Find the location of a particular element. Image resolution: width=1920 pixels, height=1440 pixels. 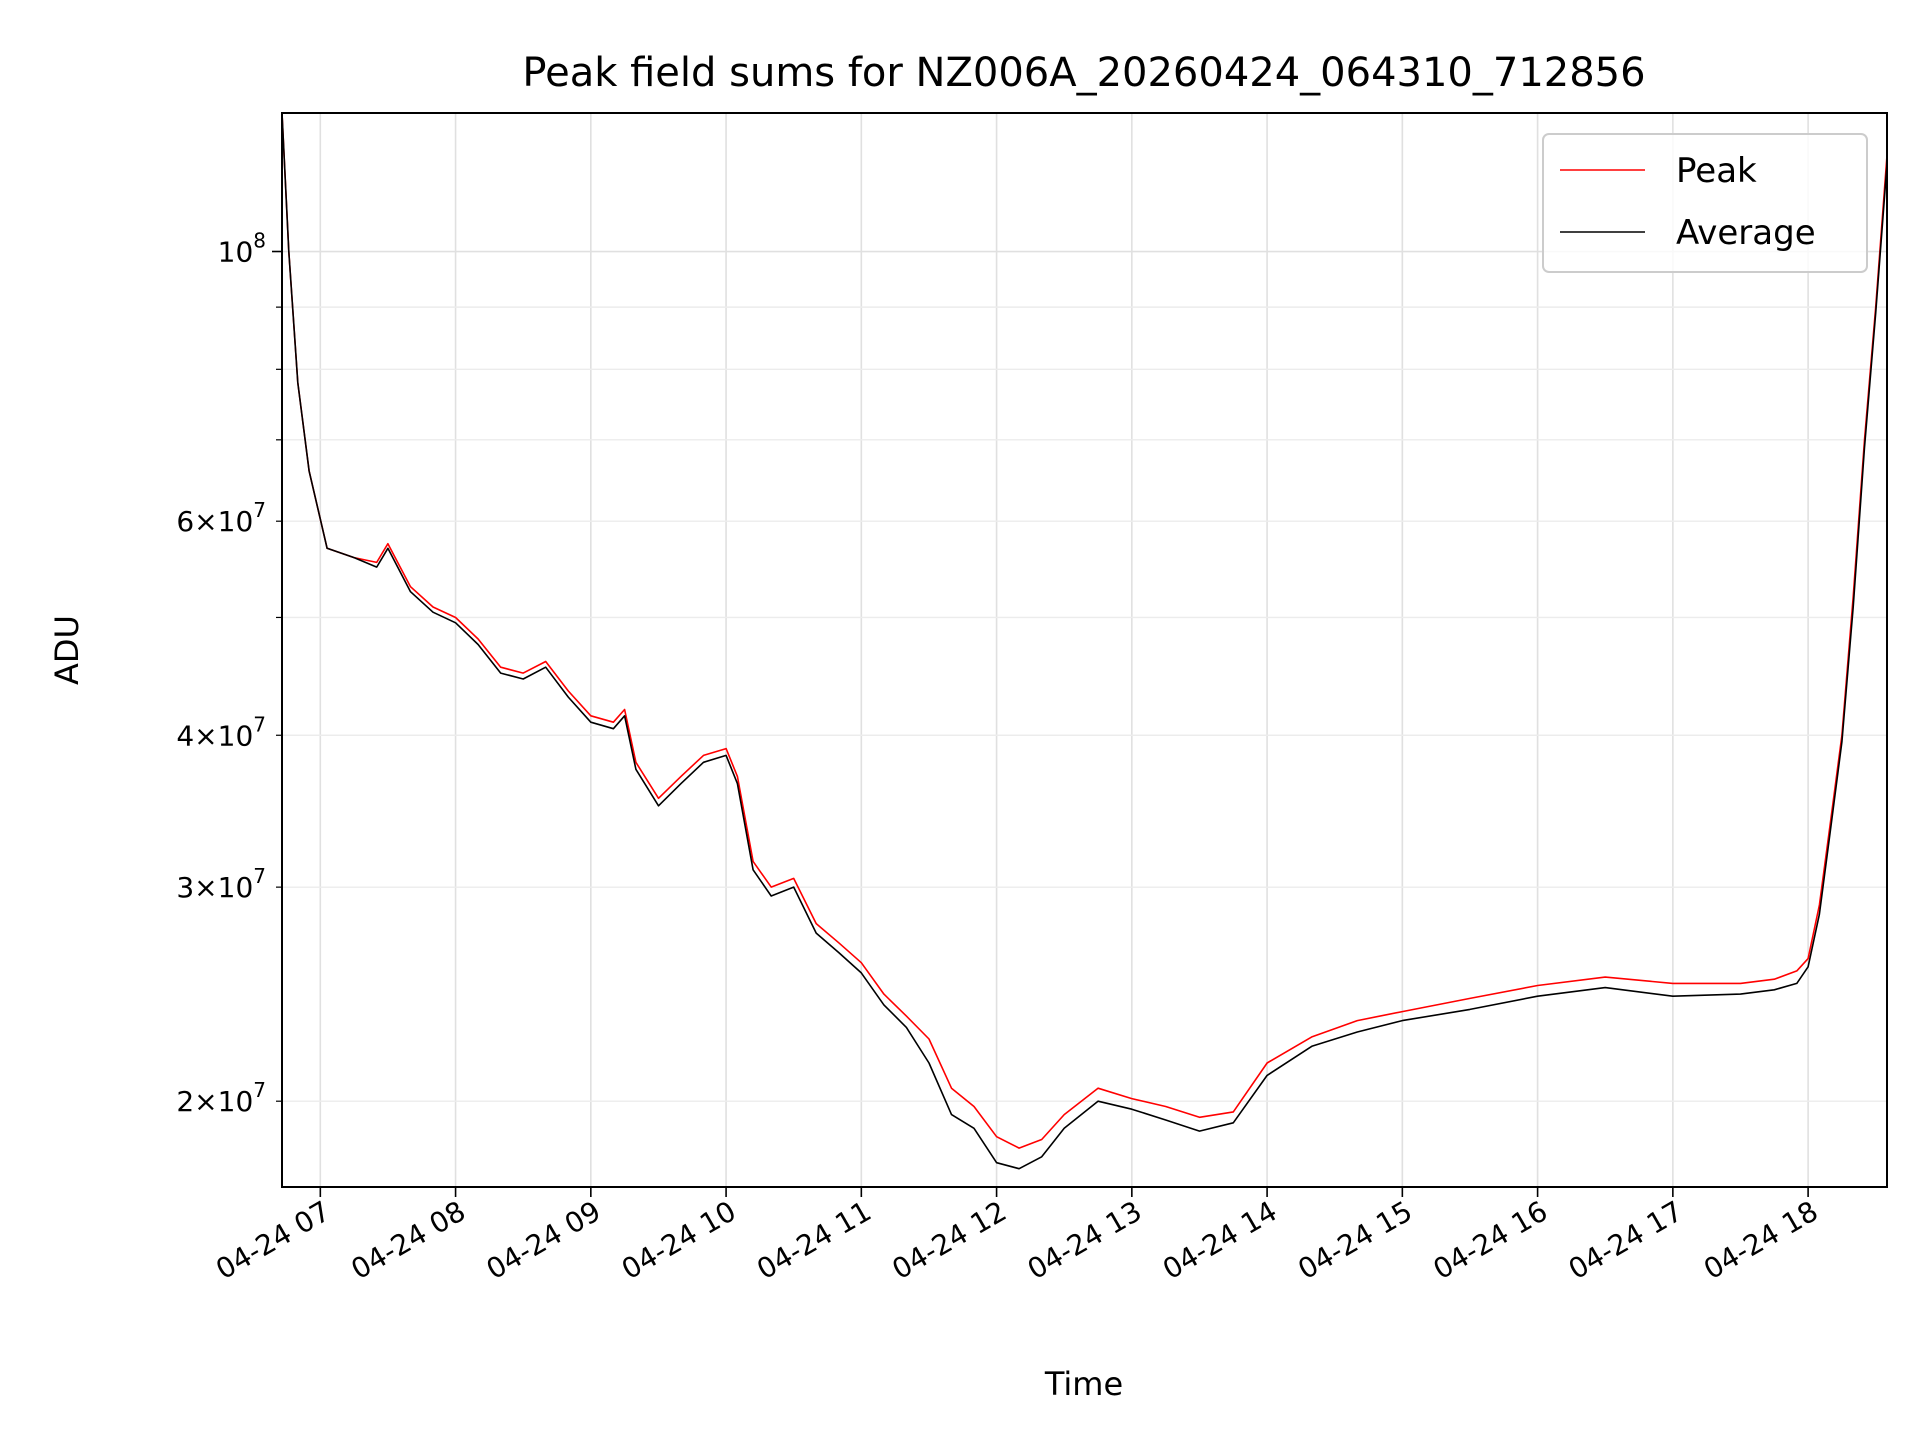

y-tick-label: 3×10⁷ is located at coordinates (221, 884).